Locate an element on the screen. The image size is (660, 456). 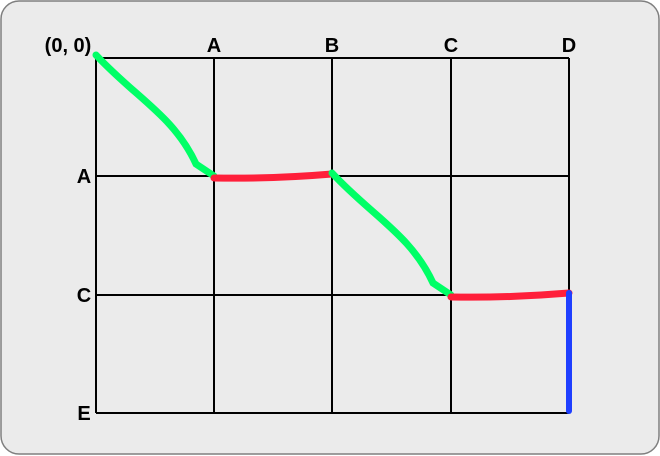
column-label-c: C is located at coordinates (451, 46).